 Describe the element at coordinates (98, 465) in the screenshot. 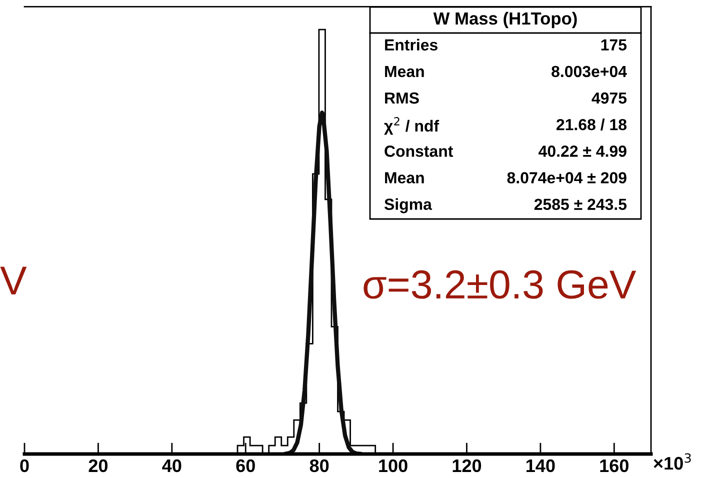

I see `x-tick-label: 20` at that location.